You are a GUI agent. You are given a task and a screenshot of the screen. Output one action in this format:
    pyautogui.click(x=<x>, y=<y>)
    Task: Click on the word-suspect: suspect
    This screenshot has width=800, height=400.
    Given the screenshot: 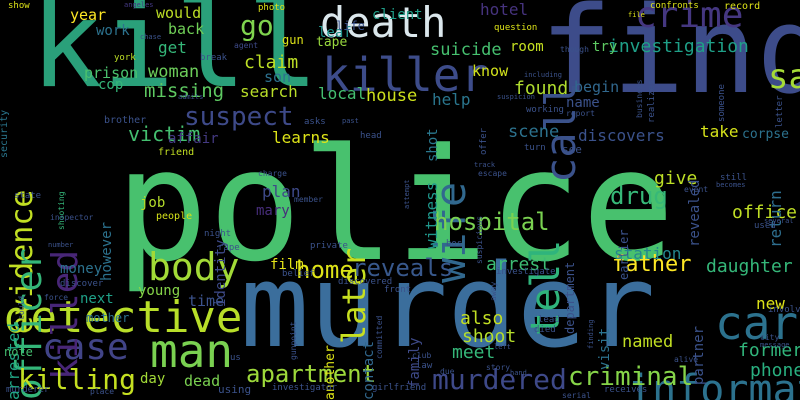 What is the action you would take?
    pyautogui.click(x=239, y=117)
    